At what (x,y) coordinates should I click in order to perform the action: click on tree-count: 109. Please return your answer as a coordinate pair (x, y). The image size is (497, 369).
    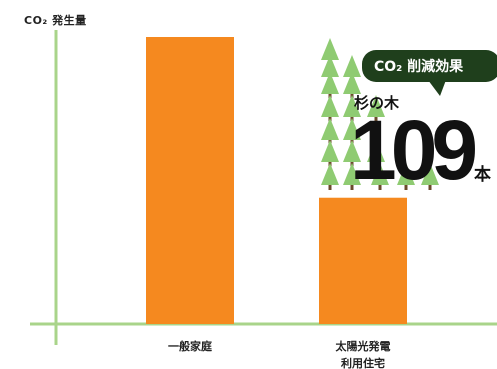
    Looking at the image, I should click on (414, 150).